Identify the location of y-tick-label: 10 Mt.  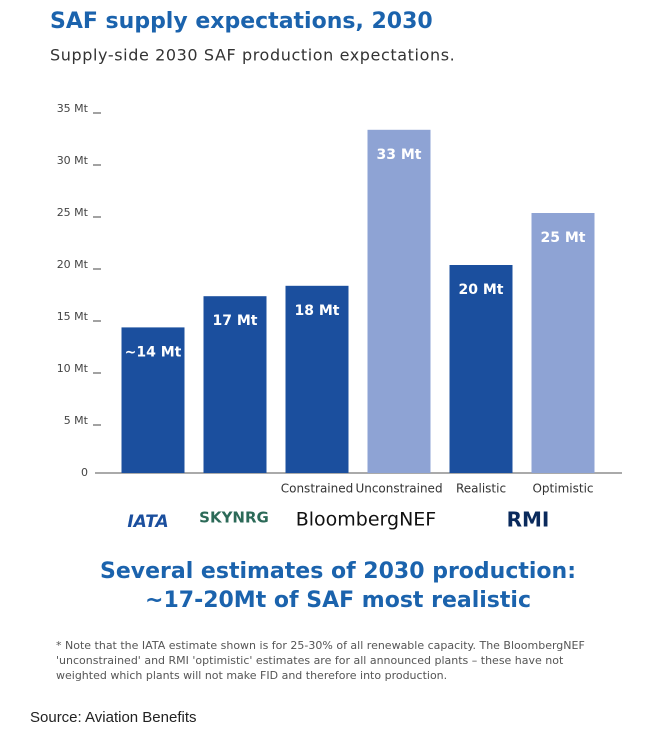
(73, 368).